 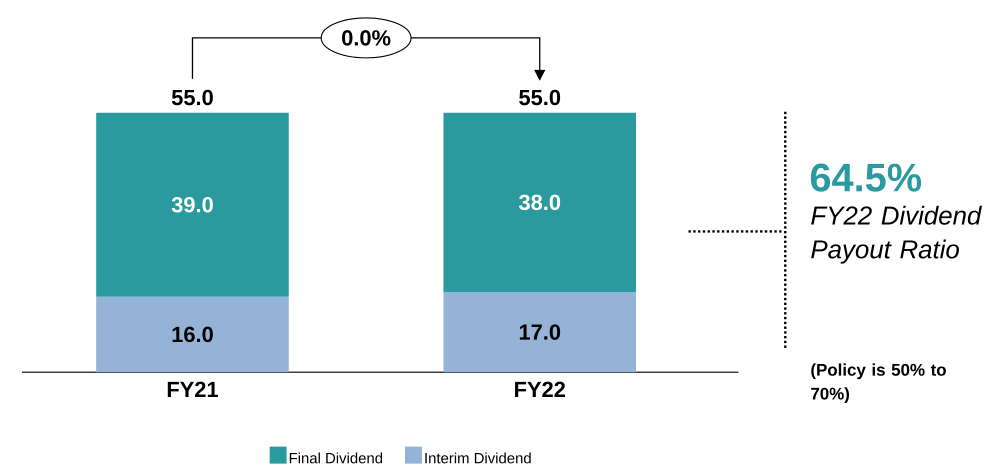 What do you see at coordinates (866, 178) in the screenshot?
I see `text: 64.5%` at bounding box center [866, 178].